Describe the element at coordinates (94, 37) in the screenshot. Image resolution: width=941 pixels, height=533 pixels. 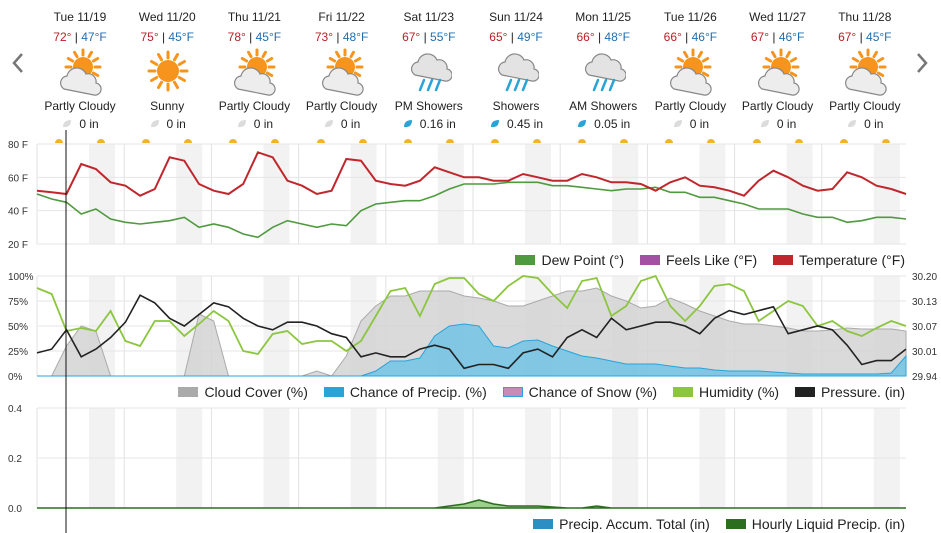
I see `day-low: 47°F` at that location.